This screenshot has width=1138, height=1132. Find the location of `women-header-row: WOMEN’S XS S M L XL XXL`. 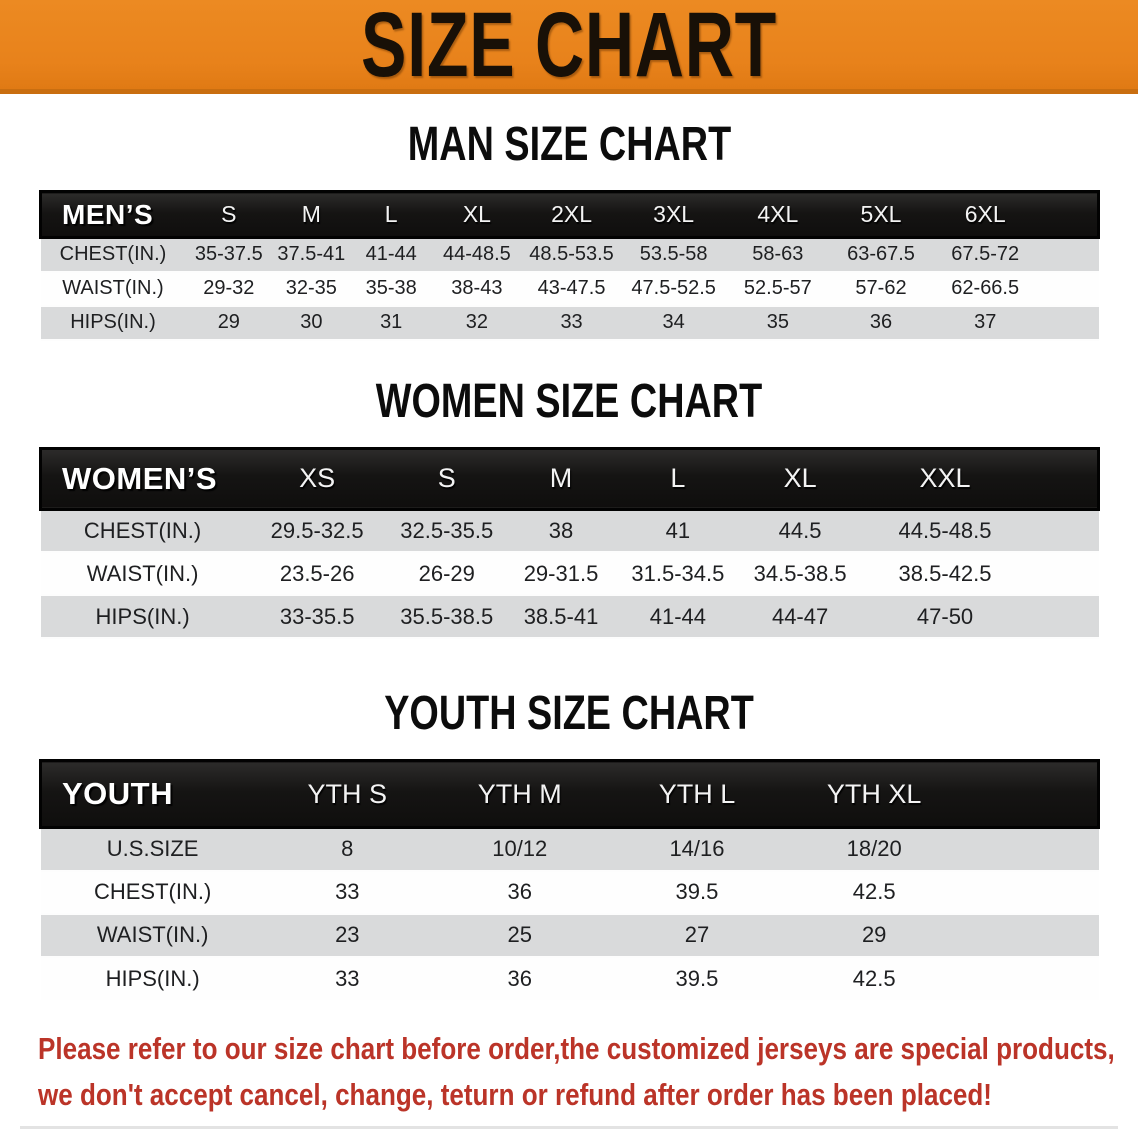

women-header-row: WOMEN’S XS S M L XL XXL is located at coordinates (569, 478).